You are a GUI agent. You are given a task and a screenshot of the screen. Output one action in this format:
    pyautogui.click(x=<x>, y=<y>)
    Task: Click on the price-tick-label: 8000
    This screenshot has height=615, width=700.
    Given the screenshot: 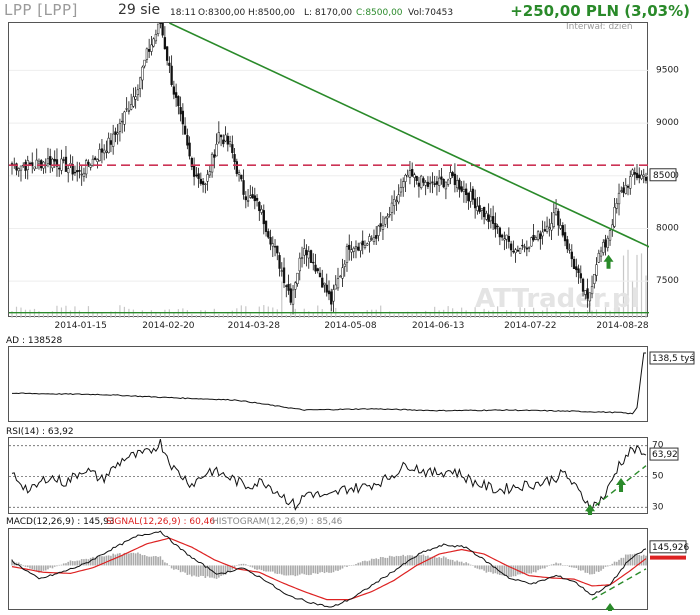 What is the action you would take?
    pyautogui.click(x=667, y=228)
    